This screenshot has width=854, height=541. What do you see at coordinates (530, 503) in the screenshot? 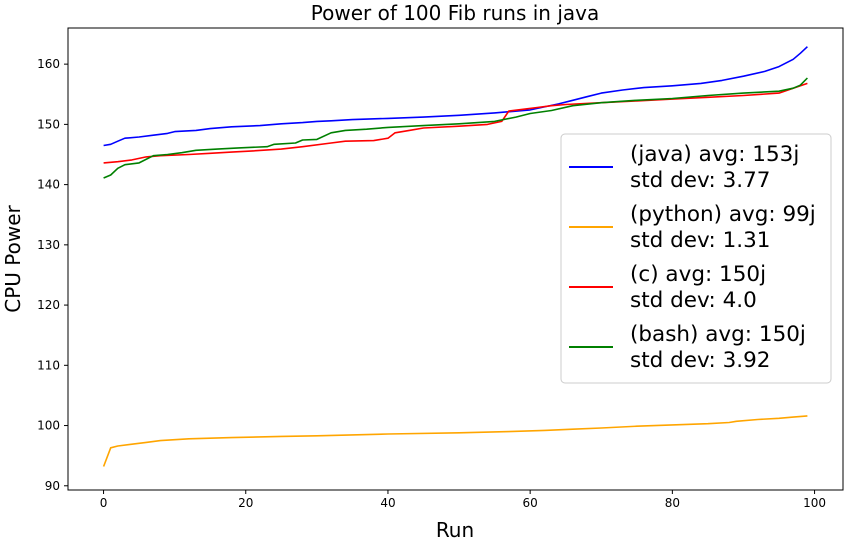
I see `x-tick-label: 60` at bounding box center [530, 503].